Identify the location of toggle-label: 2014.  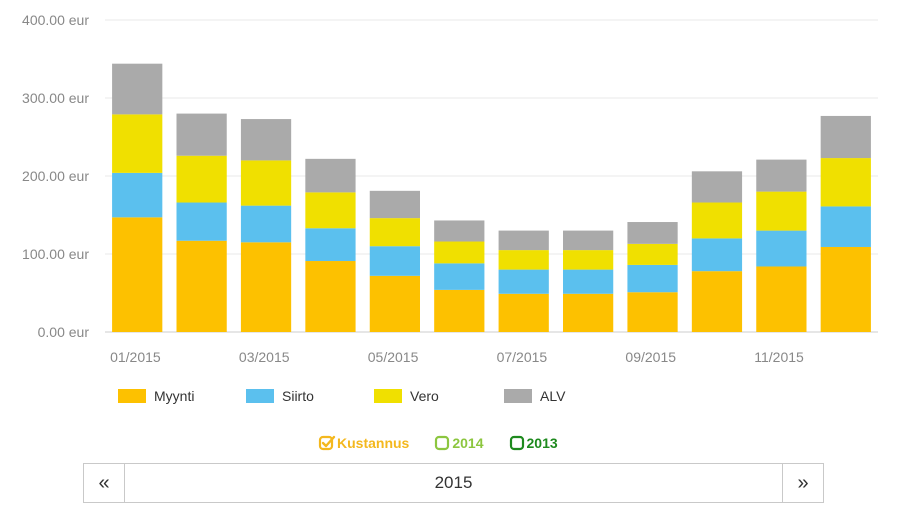
(468, 443).